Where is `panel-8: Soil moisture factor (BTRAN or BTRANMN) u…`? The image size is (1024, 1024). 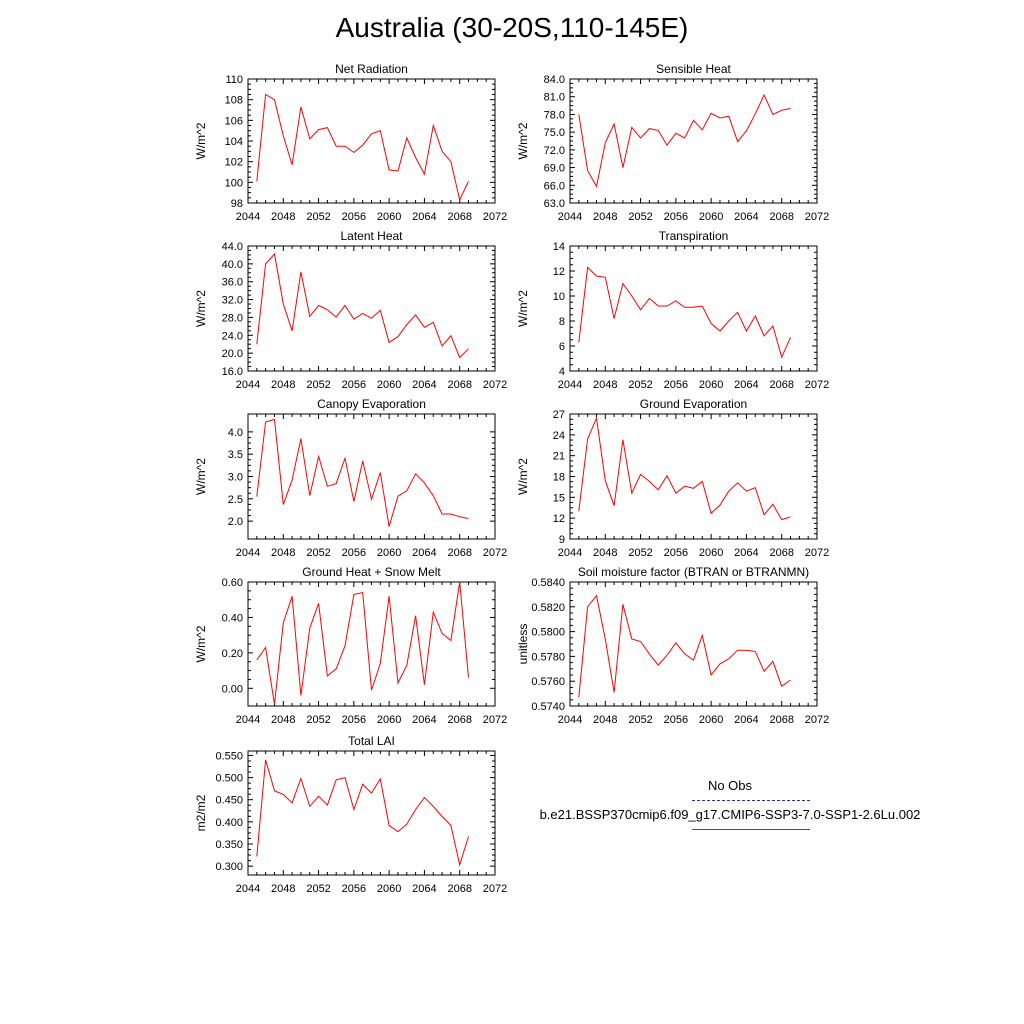
panel-8: Soil moisture factor (BTRAN or BTRANMN) u… is located at coordinates (672, 645).